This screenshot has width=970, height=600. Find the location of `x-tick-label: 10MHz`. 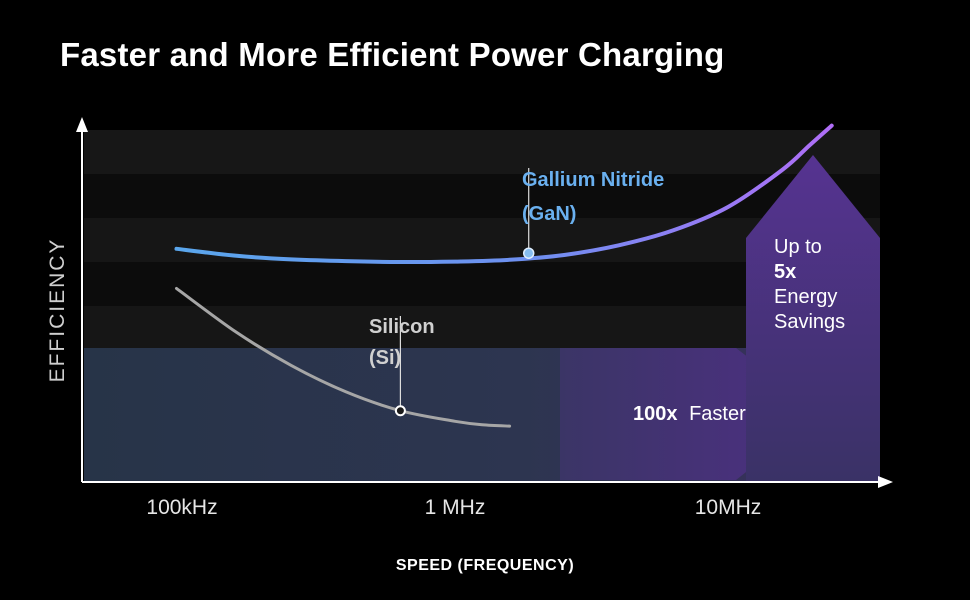

x-tick-label: 10MHz is located at coordinates (728, 507).